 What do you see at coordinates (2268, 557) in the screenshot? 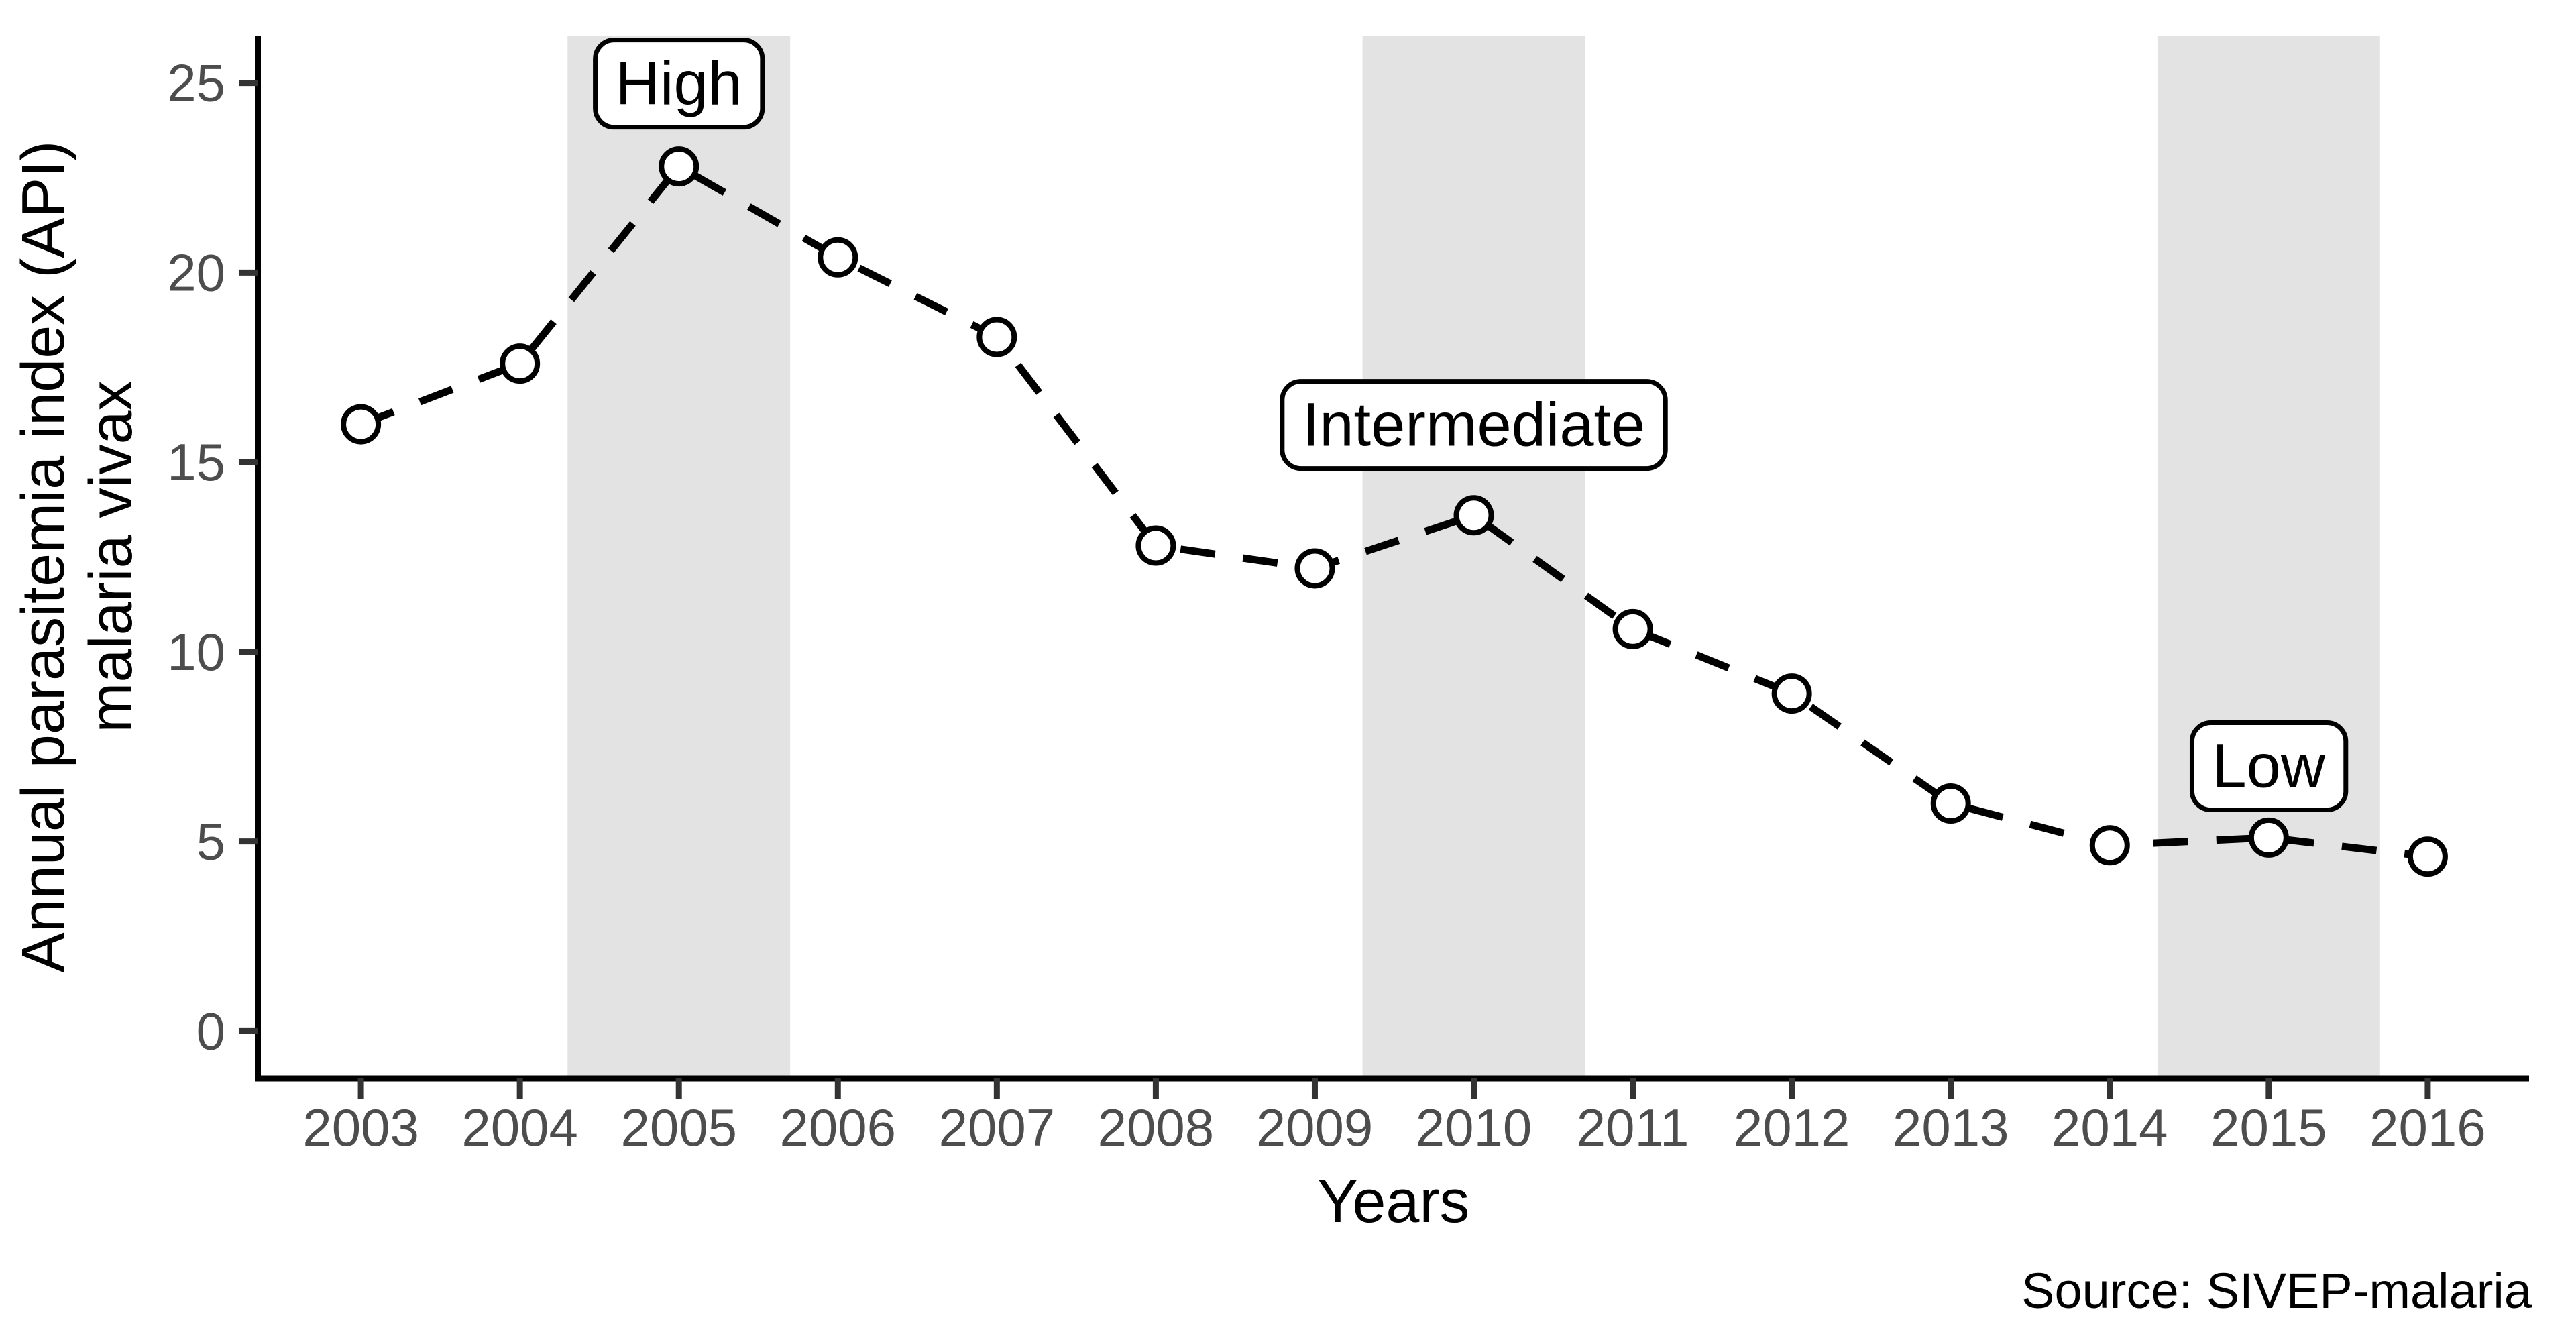
I see `period-band-low` at bounding box center [2268, 557].